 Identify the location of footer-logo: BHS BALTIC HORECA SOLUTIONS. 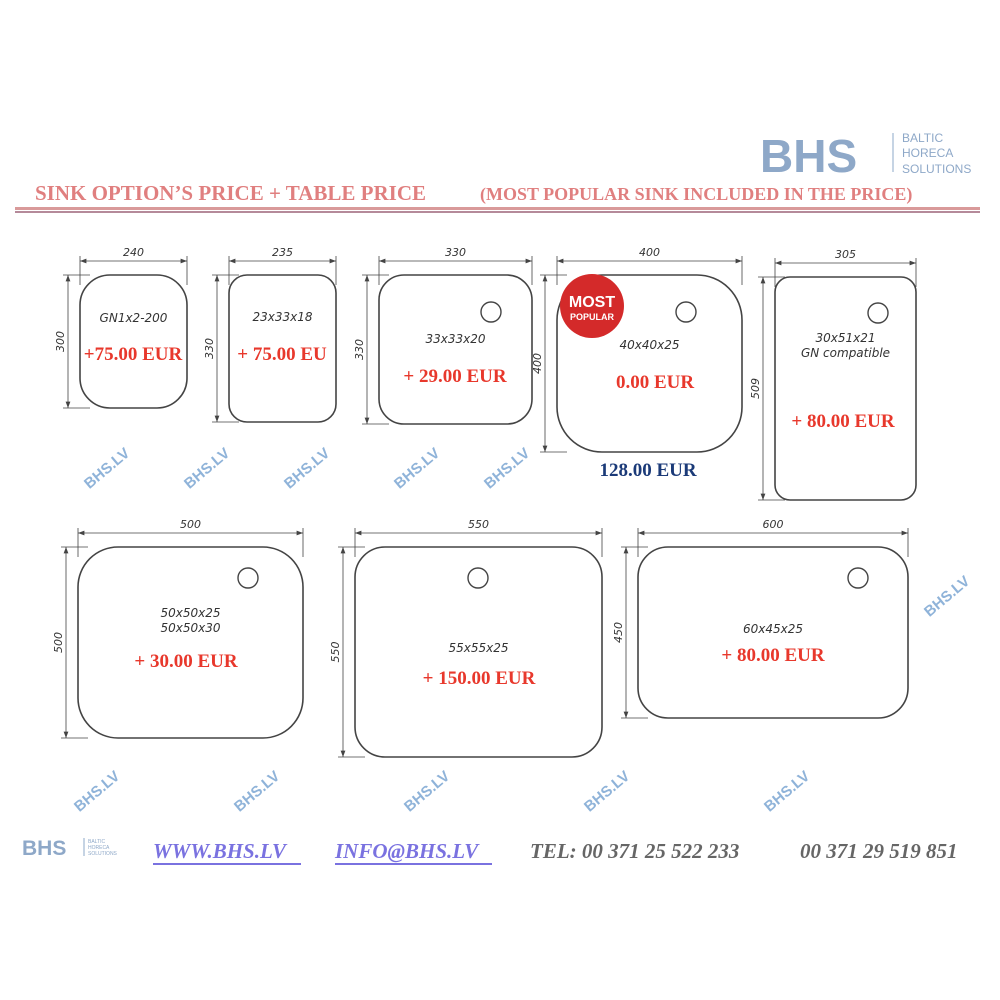
(70, 848).